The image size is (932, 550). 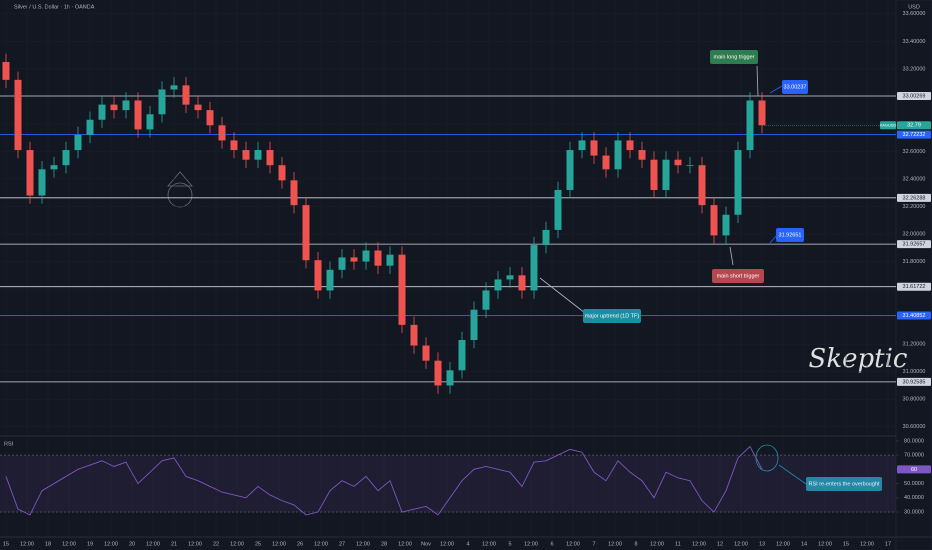 What do you see at coordinates (914, 372) in the screenshot?
I see `y-tick-label: 31.00000` at bounding box center [914, 372].